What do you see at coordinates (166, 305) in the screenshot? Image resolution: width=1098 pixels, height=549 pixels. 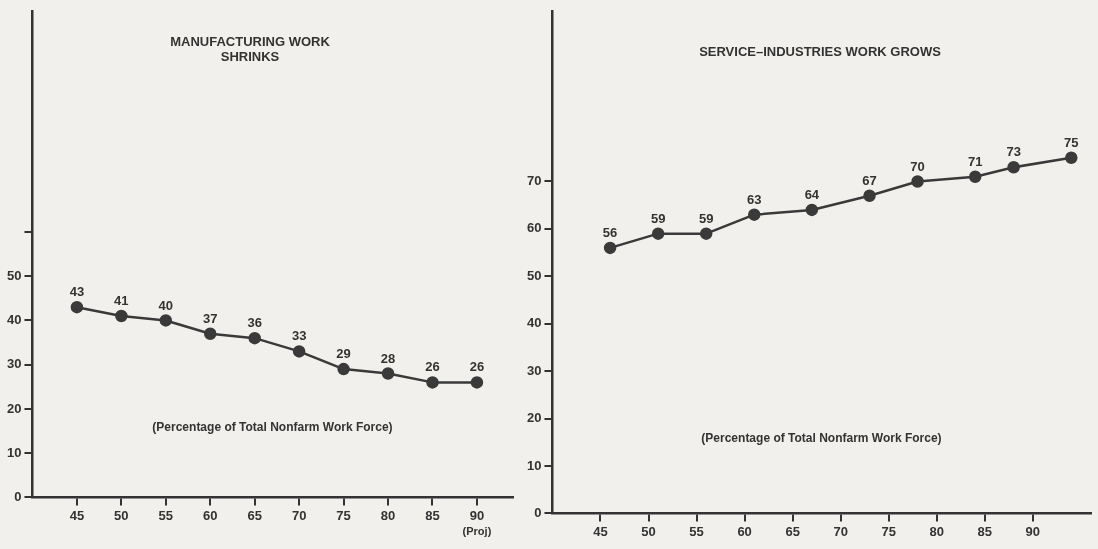 I see `data-label: 40` at bounding box center [166, 305].